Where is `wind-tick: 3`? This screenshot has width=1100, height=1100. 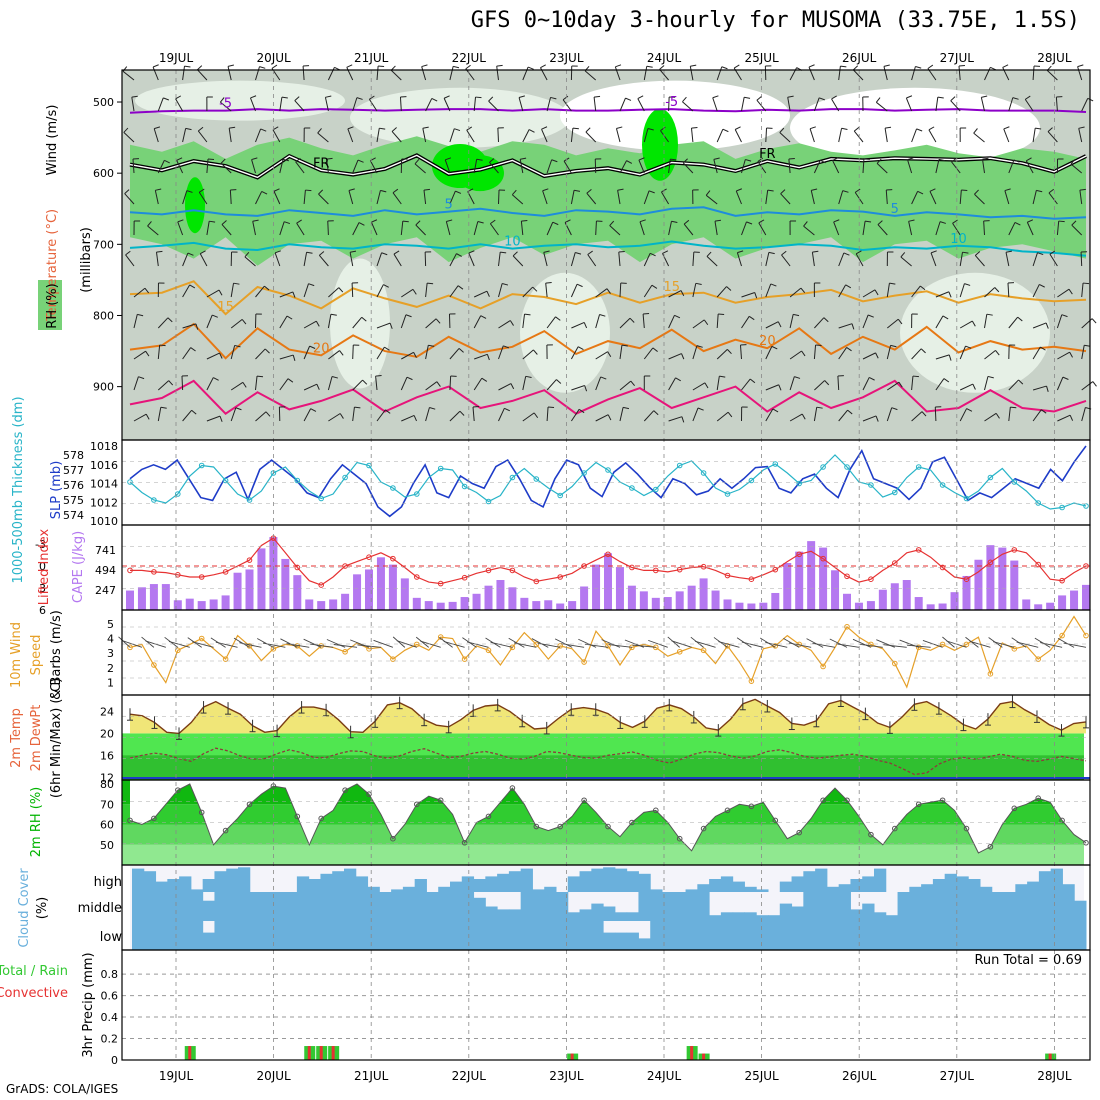 wind-tick: 3 is located at coordinates (110, 653).